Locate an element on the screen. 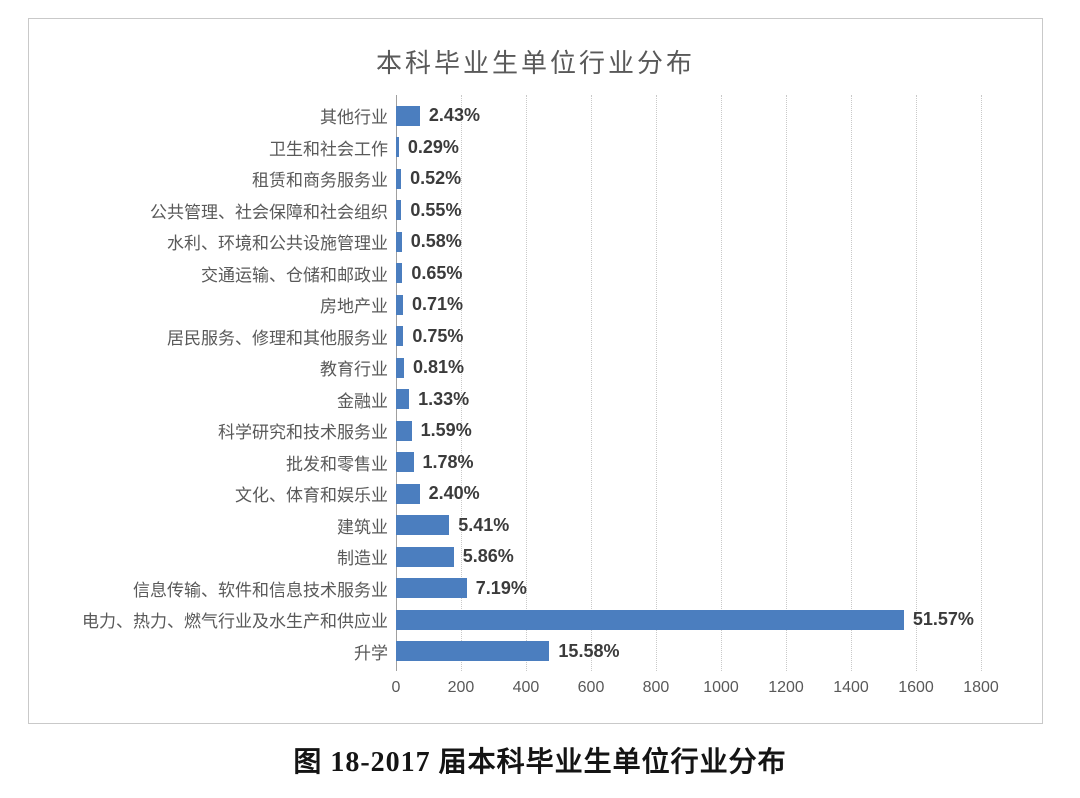 This screenshot has width=1080, height=798. value-label: 0.81% is located at coordinates (438, 367).